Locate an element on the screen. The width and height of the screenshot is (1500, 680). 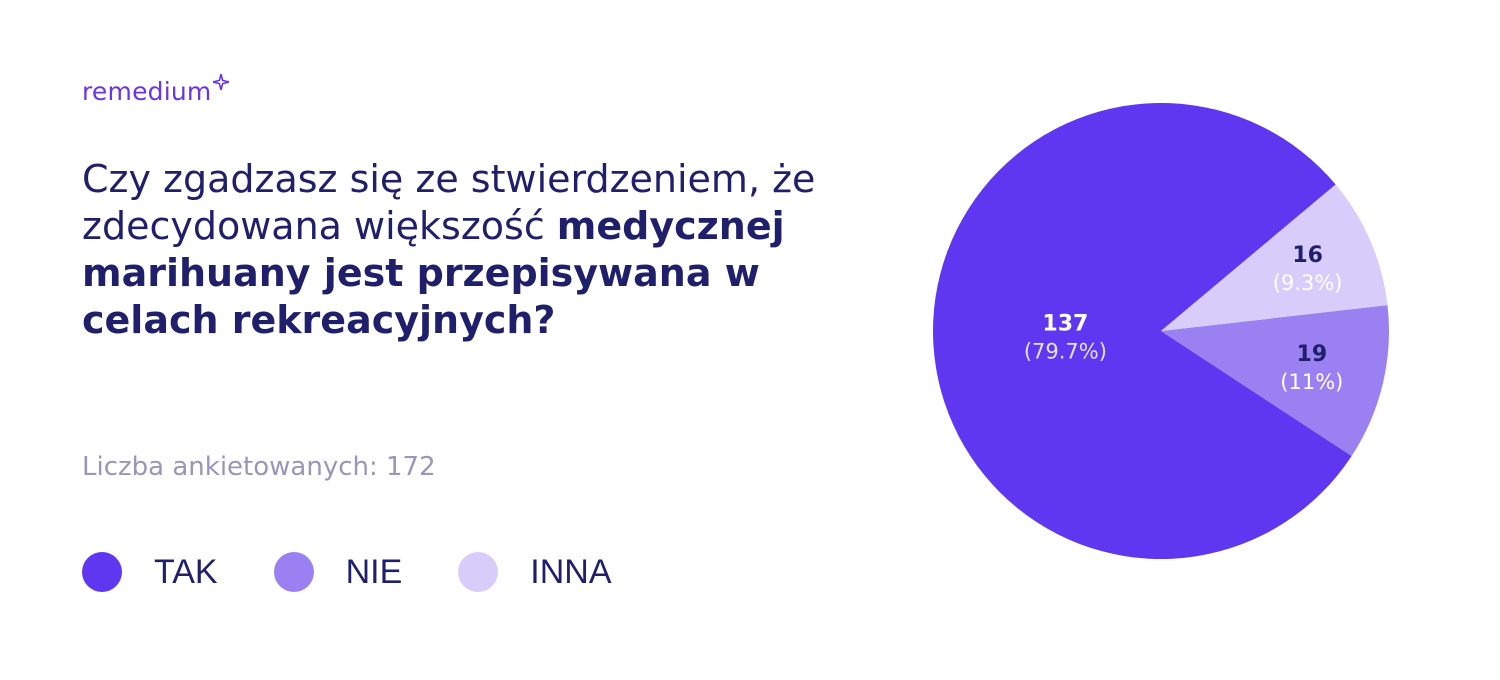
brand-logo: remedium is located at coordinates (156, 92).